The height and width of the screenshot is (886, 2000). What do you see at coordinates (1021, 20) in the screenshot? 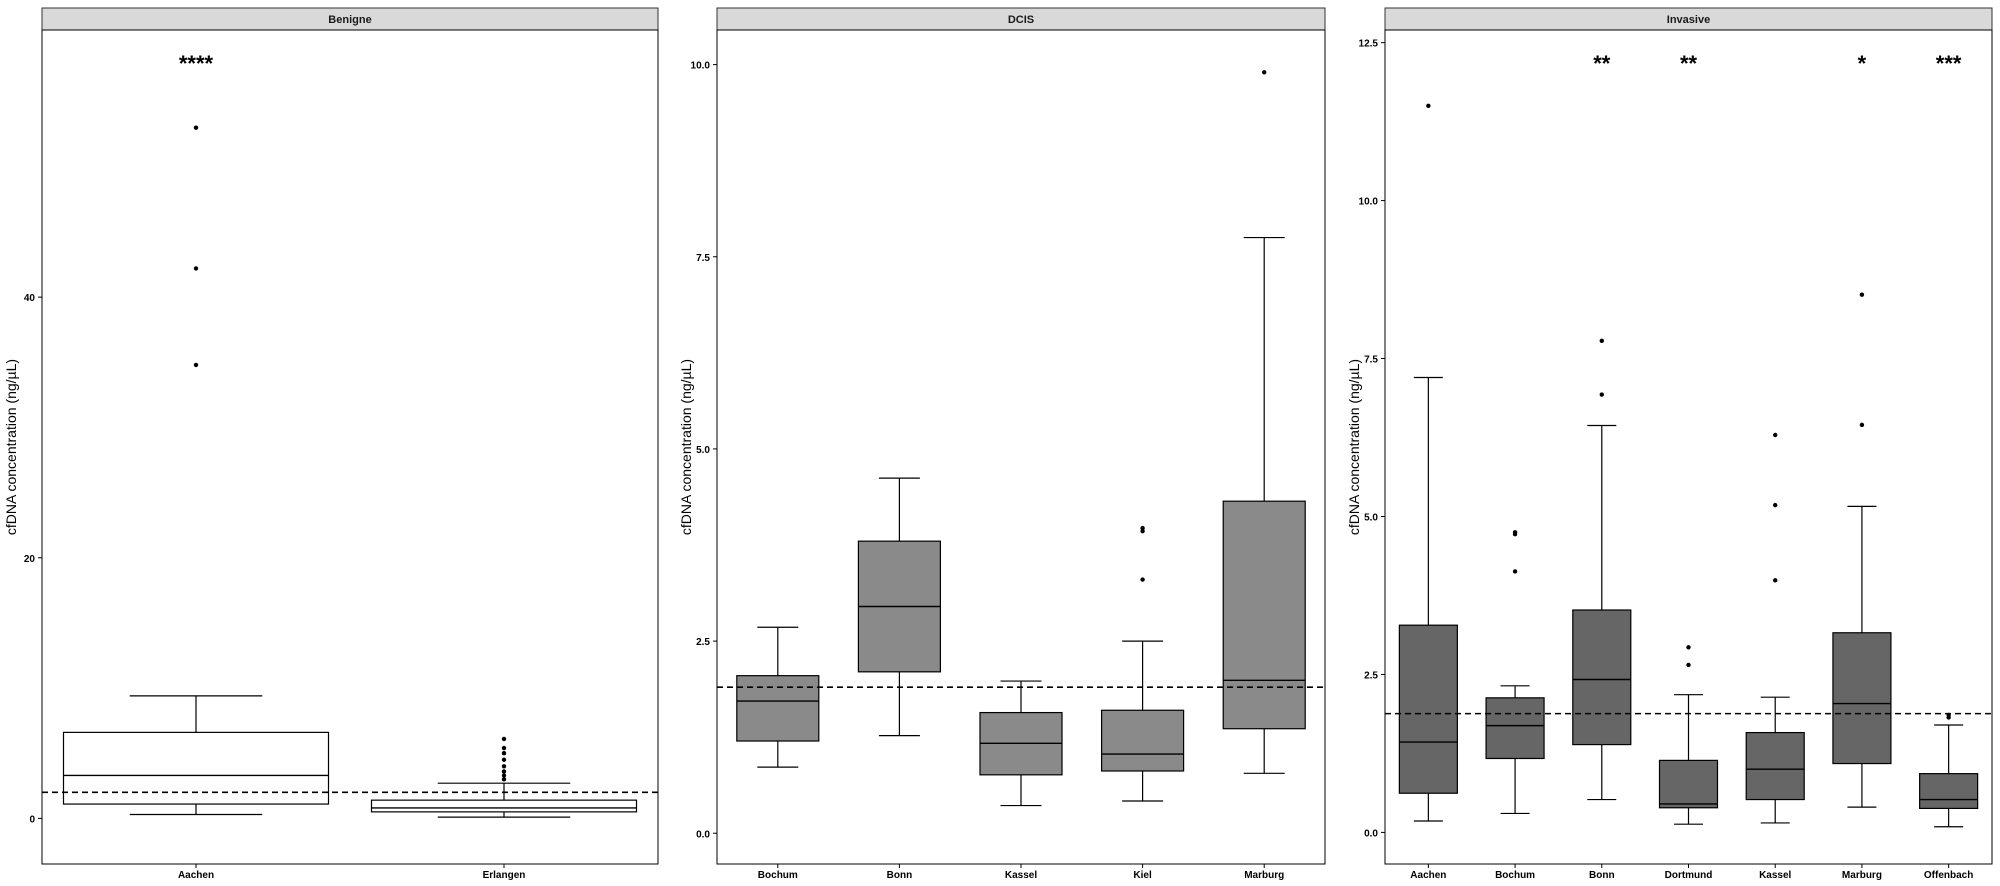
I see `facet-title: DCIS` at bounding box center [1021, 20].